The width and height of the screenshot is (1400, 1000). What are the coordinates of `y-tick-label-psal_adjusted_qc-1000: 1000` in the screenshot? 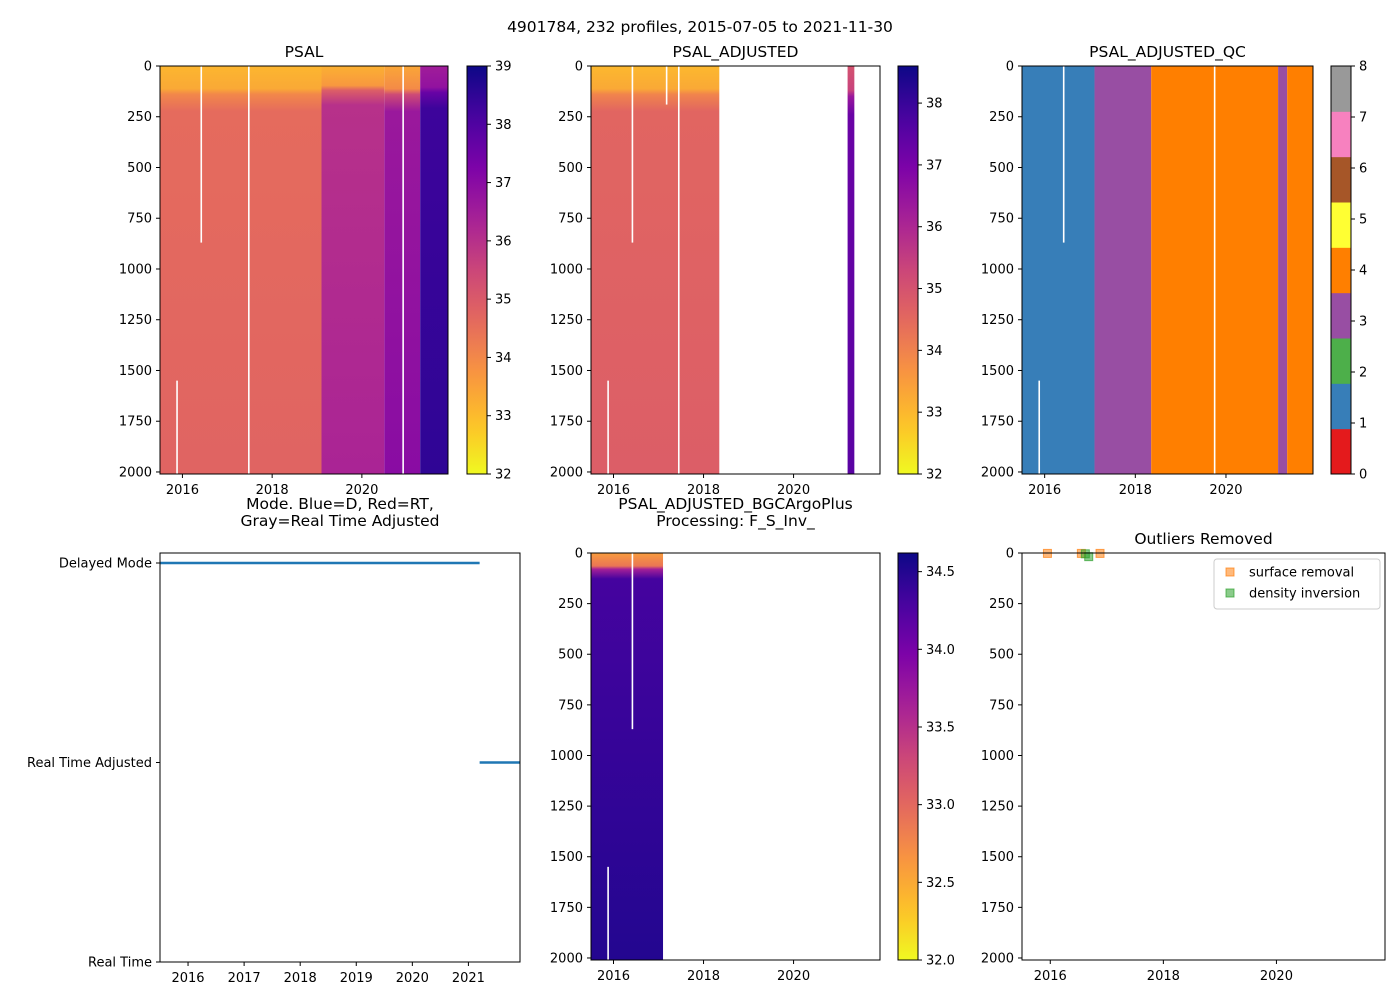 It's located at (997, 269).